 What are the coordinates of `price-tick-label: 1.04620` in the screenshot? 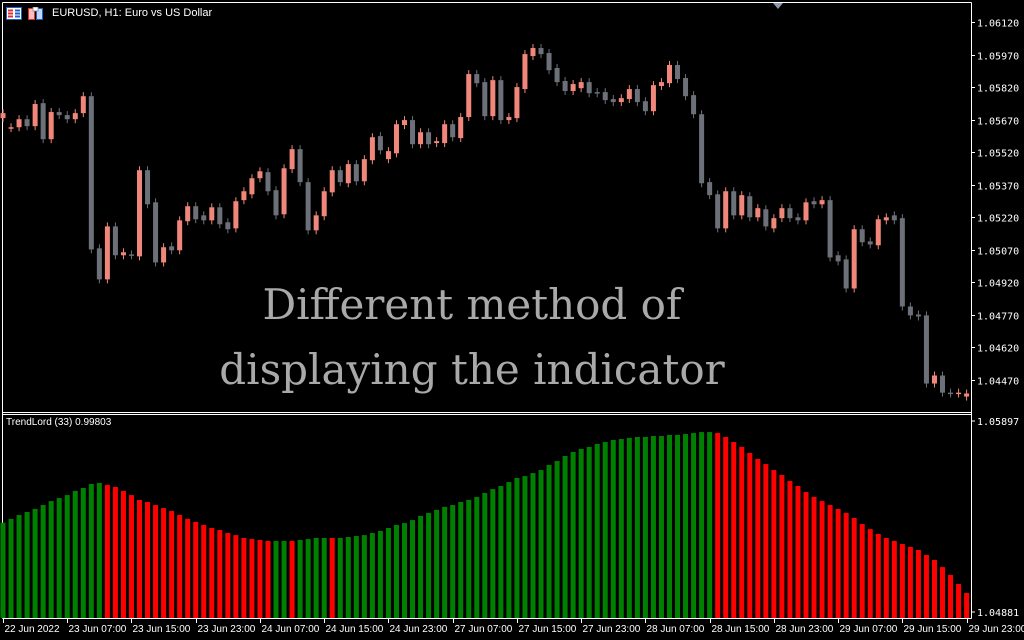 It's located at (998, 349).